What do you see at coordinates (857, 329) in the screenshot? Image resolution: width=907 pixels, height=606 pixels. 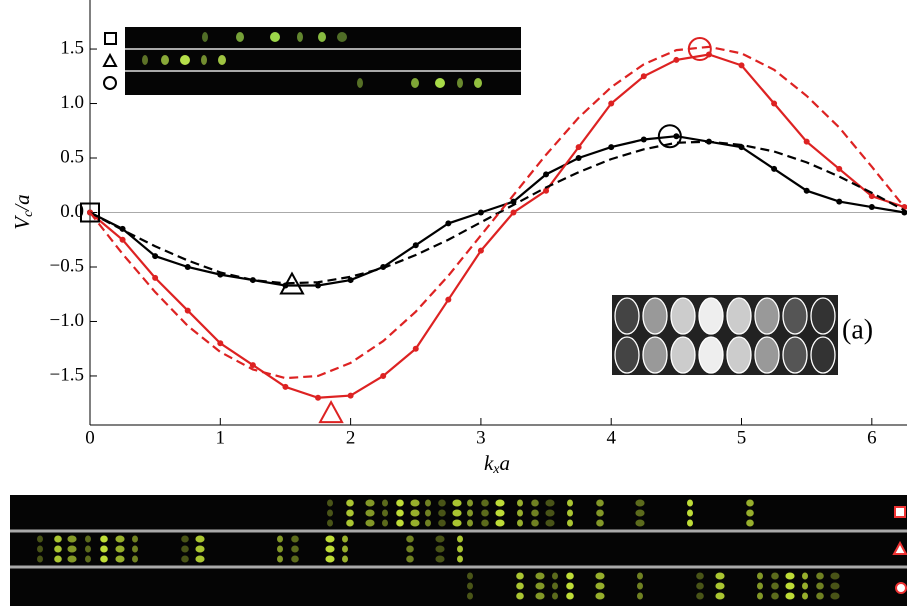 I see `panel-label: (a)` at bounding box center [857, 329].